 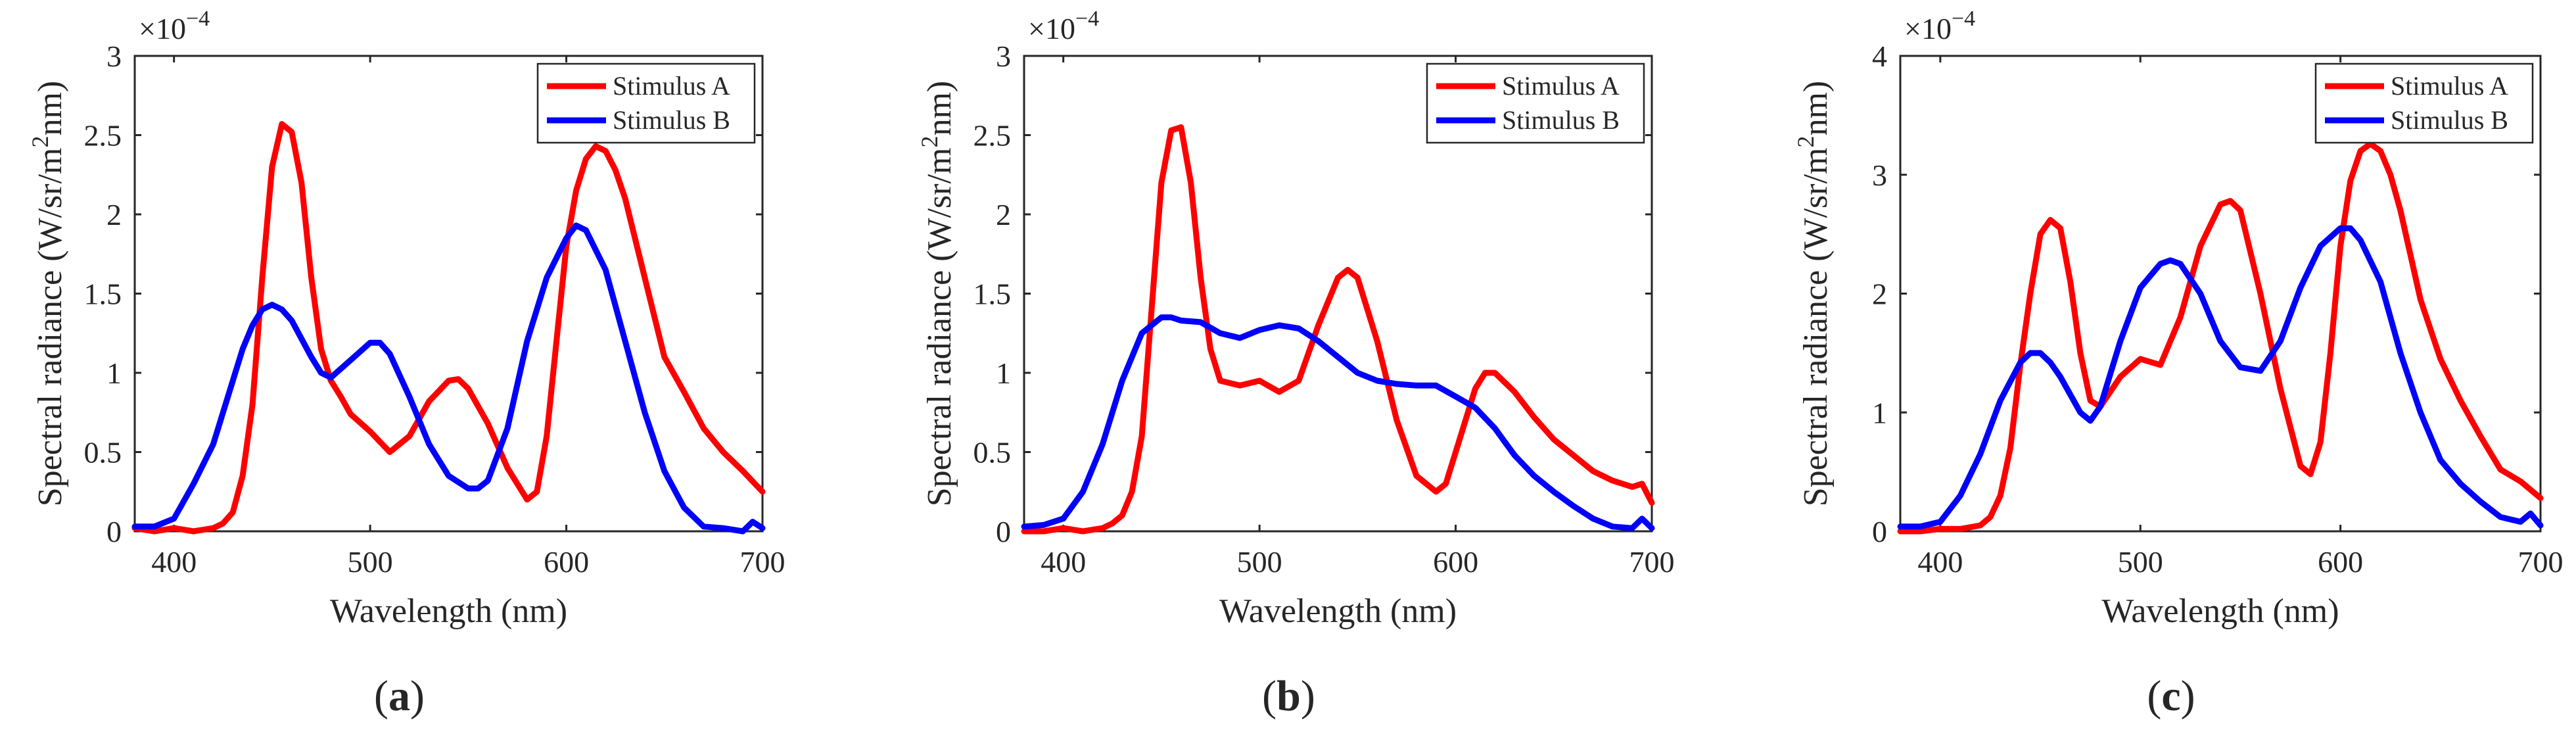 I want to click on panel-label-letter: a, so click(x=399, y=696).